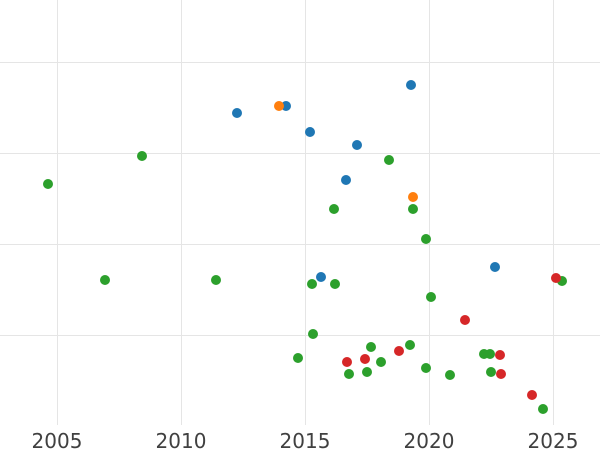 The image size is (600, 450). Describe the element at coordinates (305, 439) in the screenshot. I see `x-tick-label: 2015` at that location.